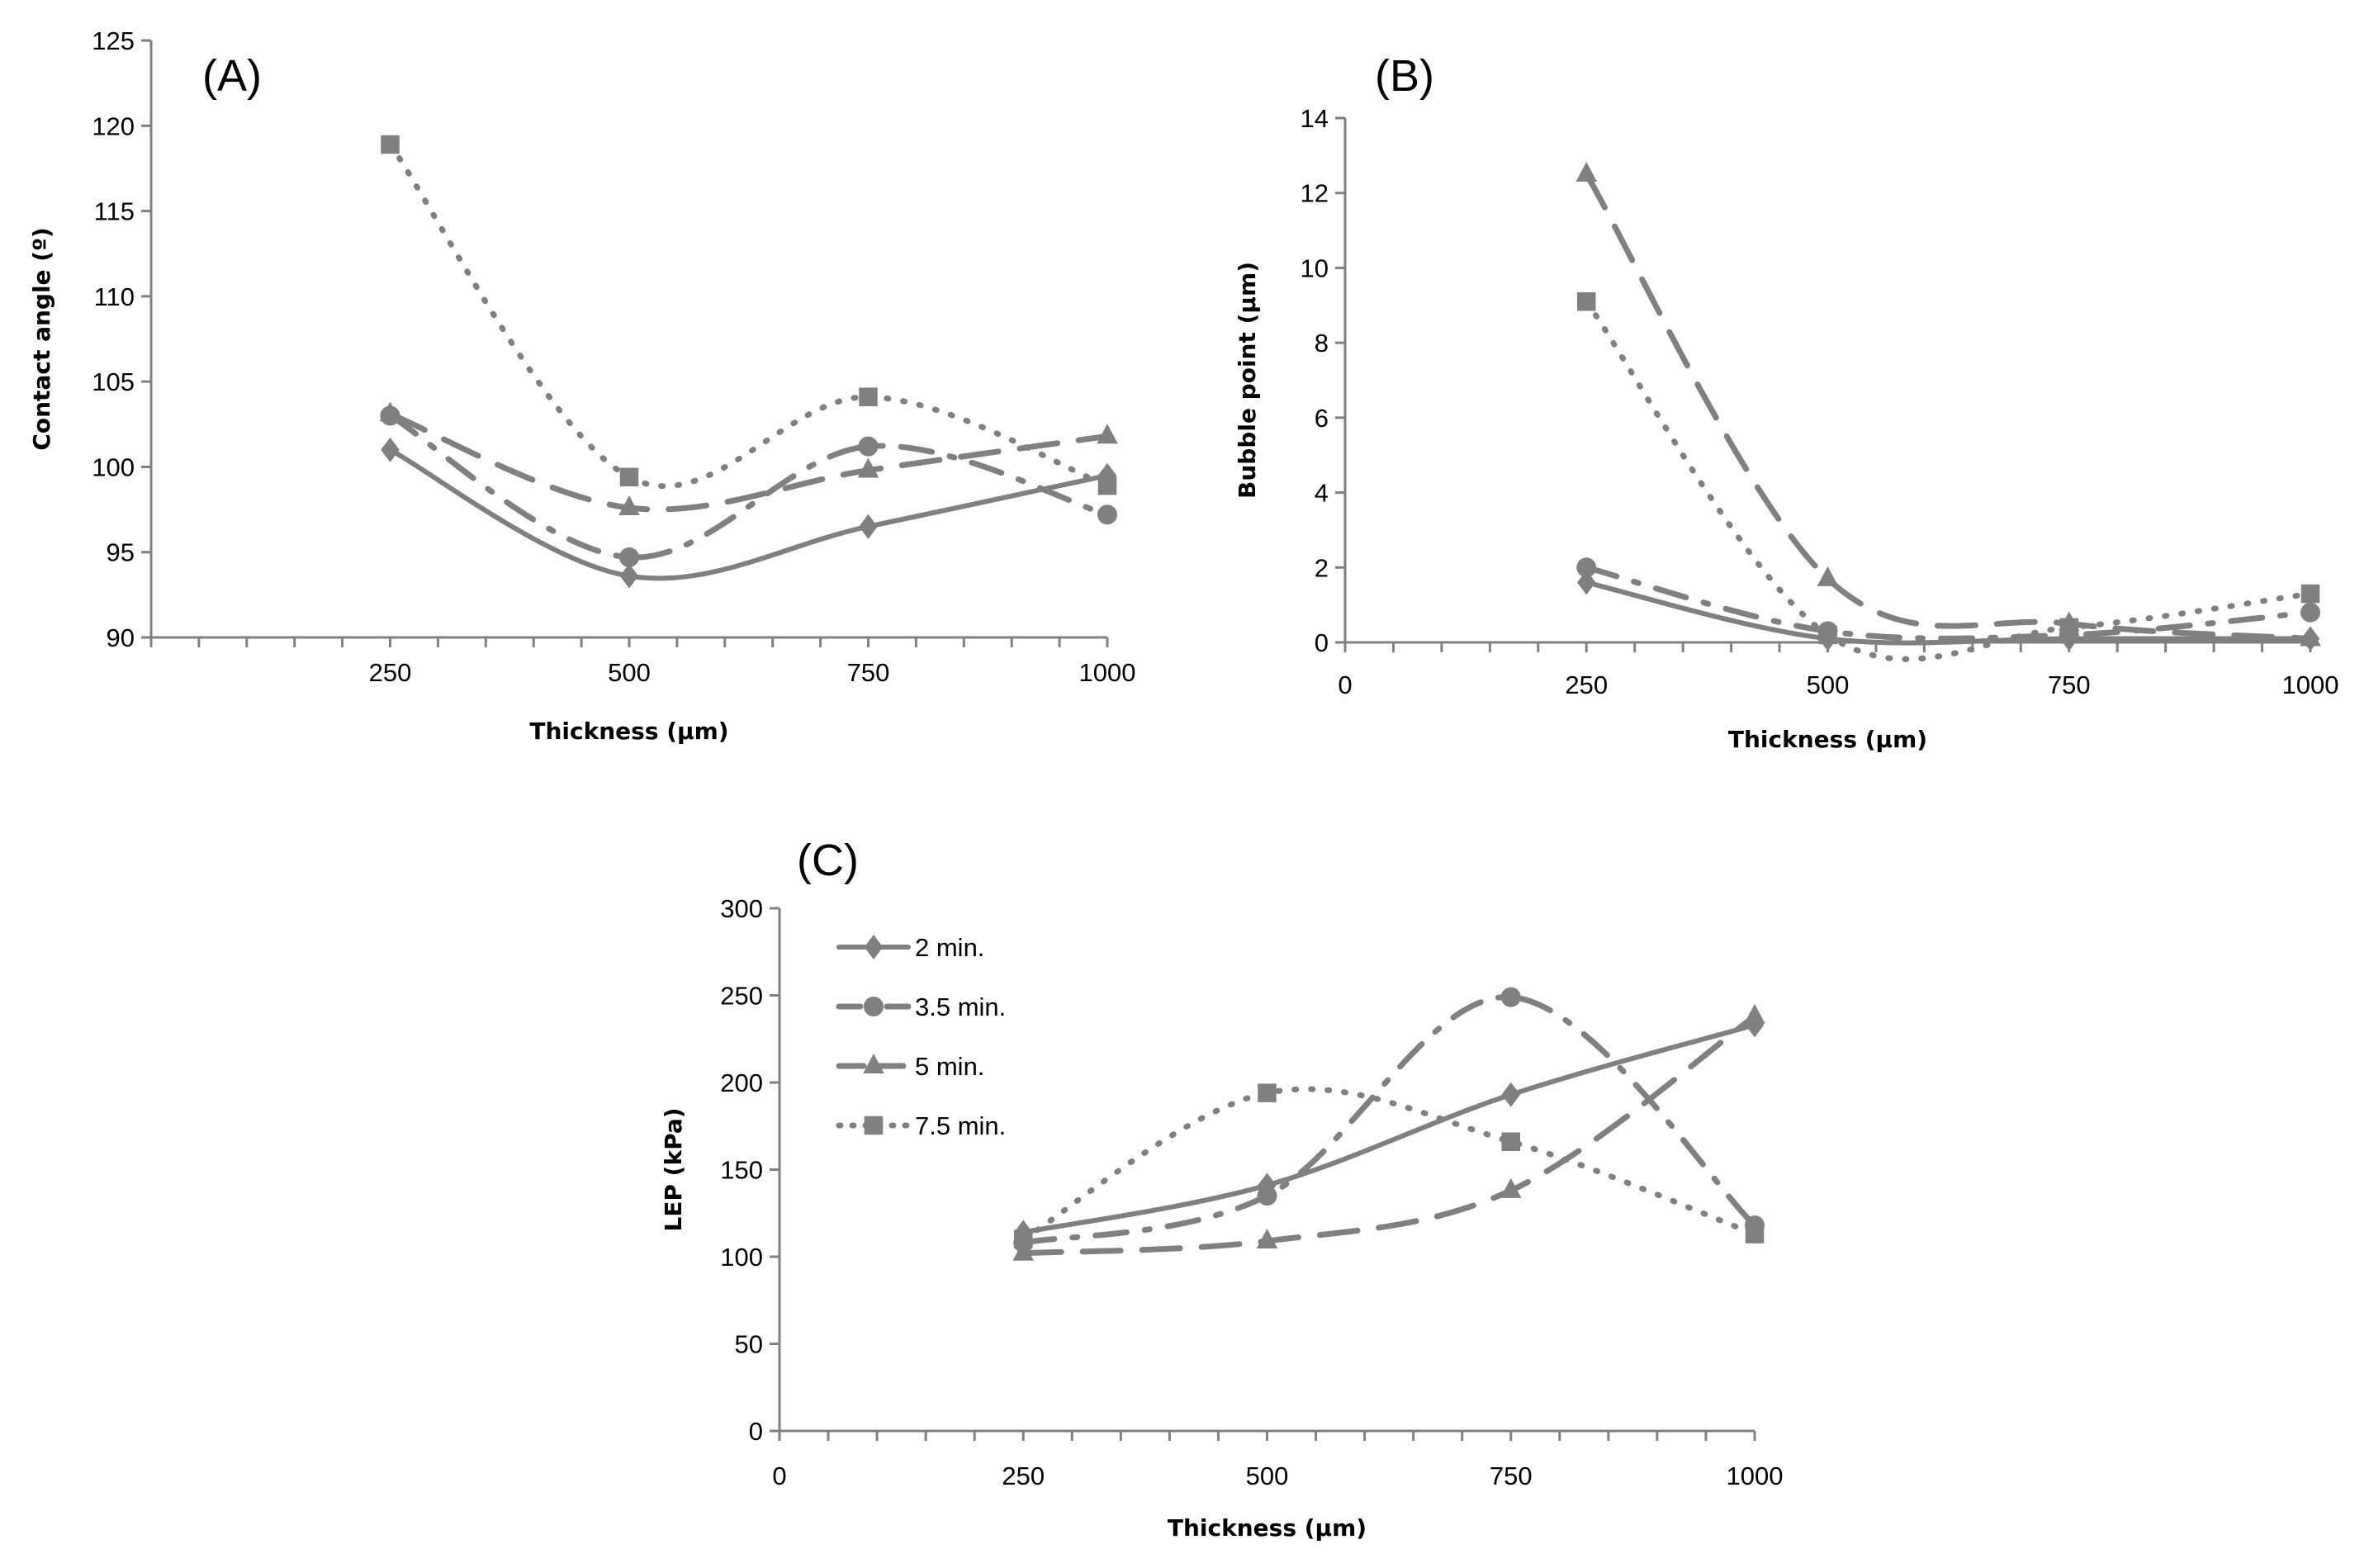 This screenshot has height=1568, width=2369. I want to click on legend-item: 2 min., so click(910, 947).